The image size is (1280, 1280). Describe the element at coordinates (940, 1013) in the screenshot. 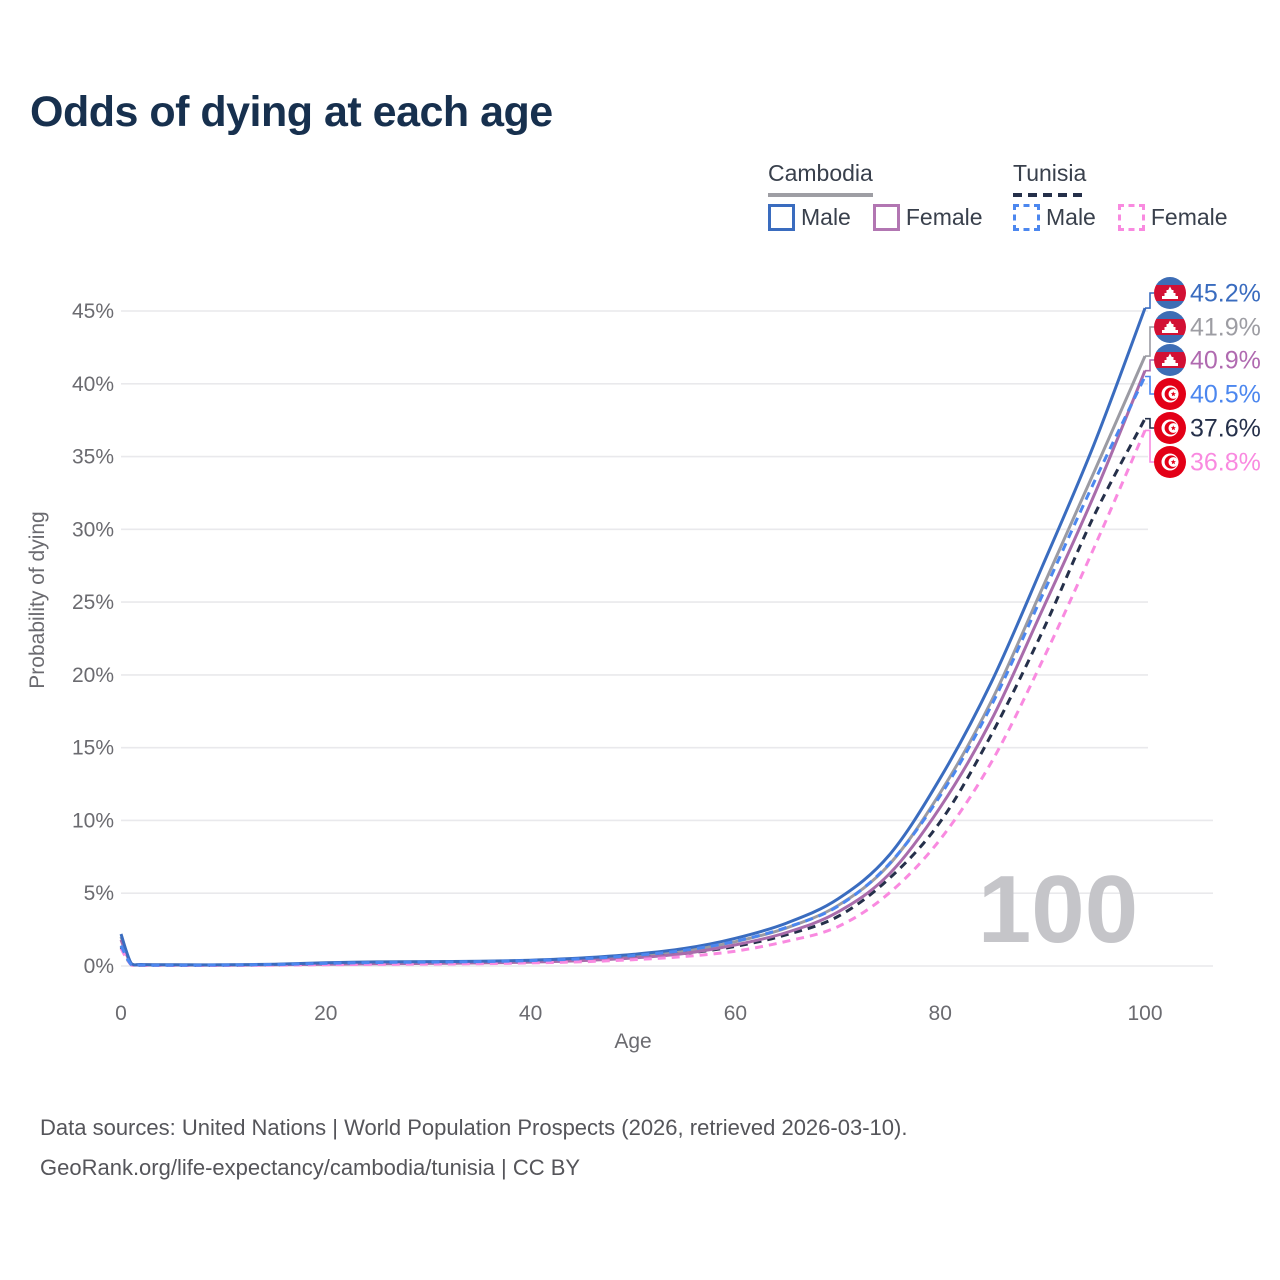

I see `x-tick-80: 80` at that location.